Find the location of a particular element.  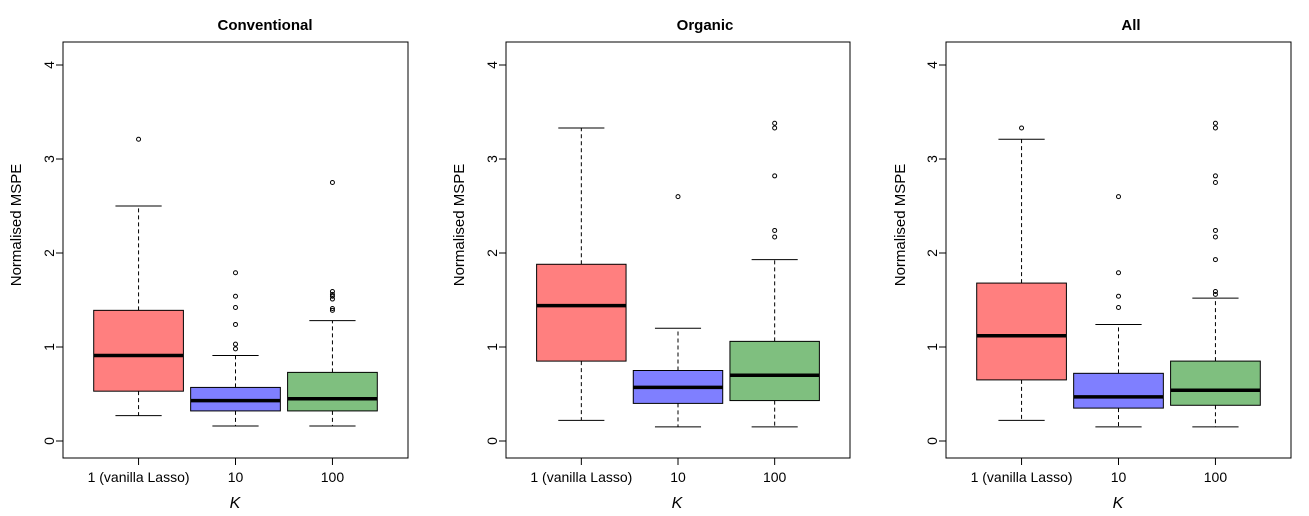

panel-title: All is located at coordinates (1130, 25).